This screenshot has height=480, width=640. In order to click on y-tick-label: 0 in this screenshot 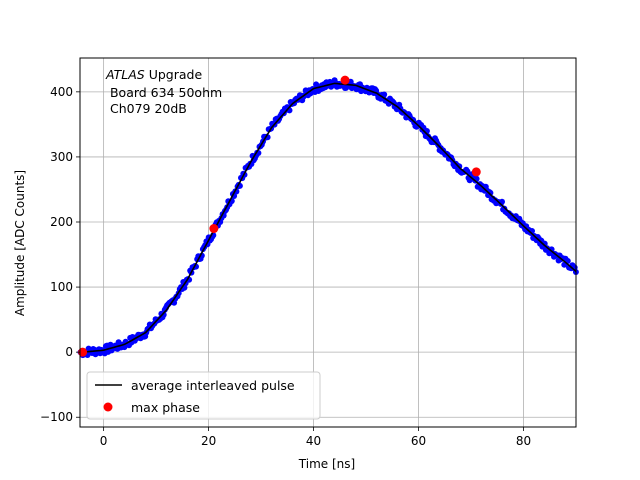, I will do `click(69, 352)`.